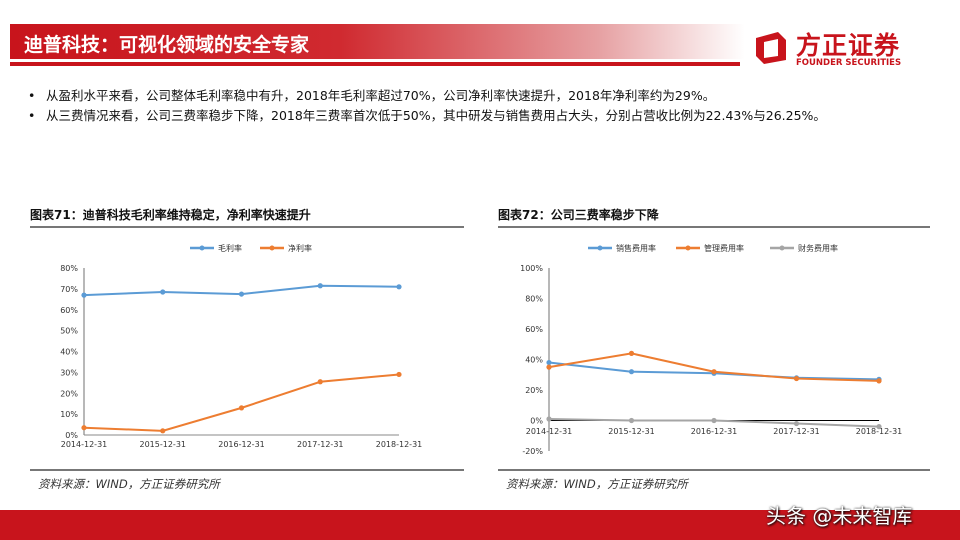  What do you see at coordinates (724, 248) in the screenshot?
I see `legend-label: 管理费用率` at bounding box center [724, 248].